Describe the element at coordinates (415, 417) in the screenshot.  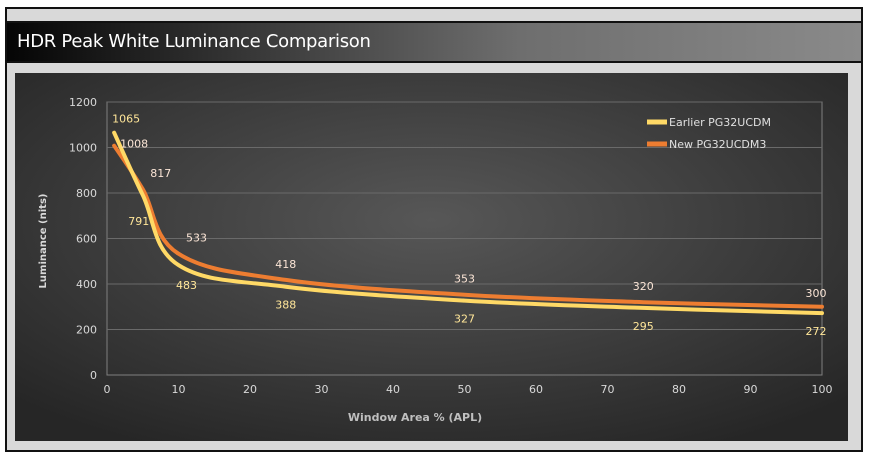
I see `x-axis-label: Window Area % (APL)` at that location.